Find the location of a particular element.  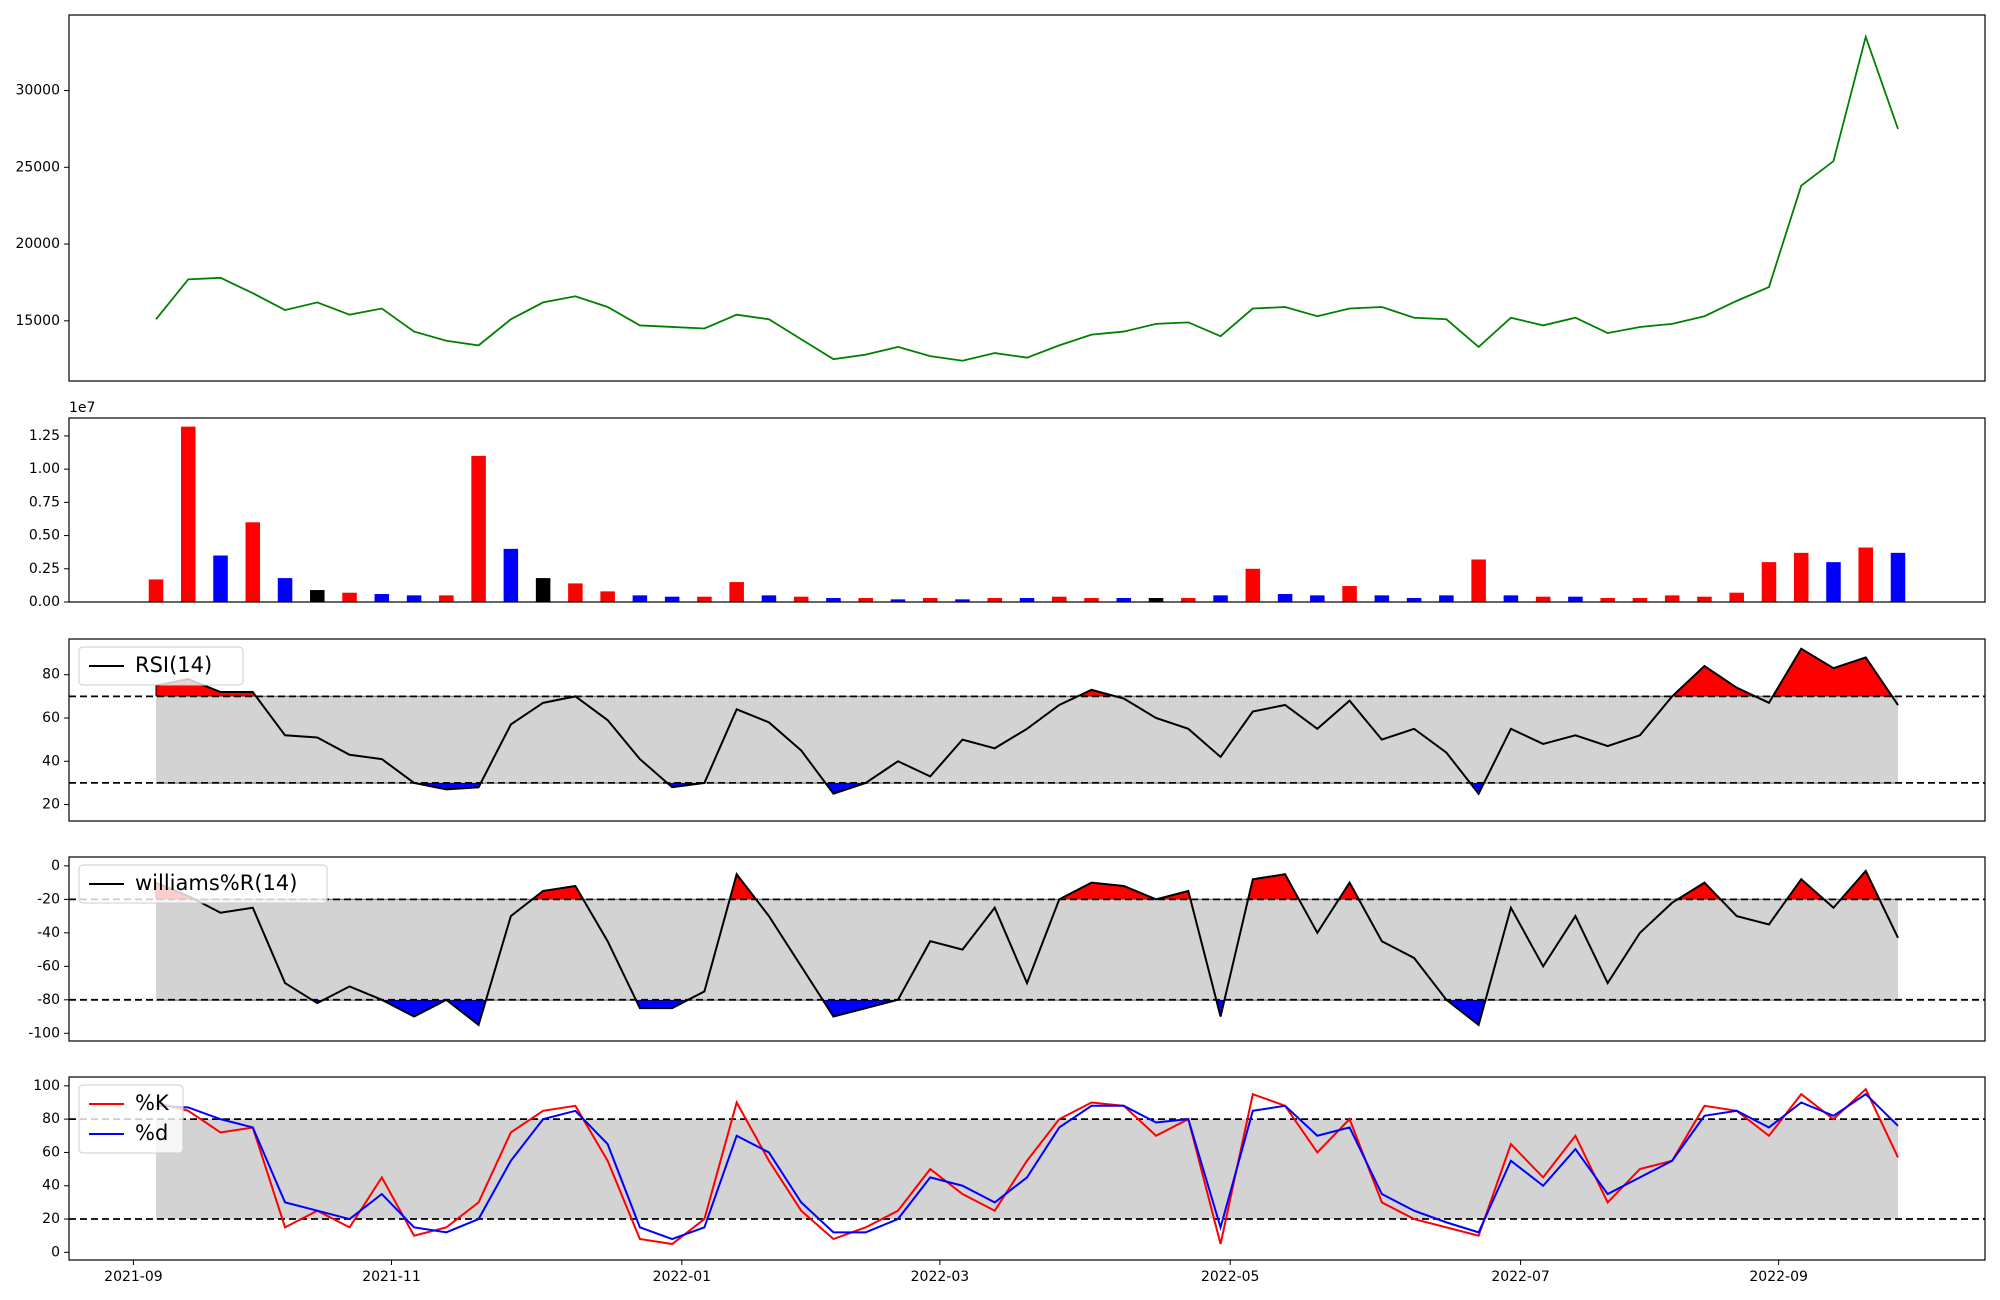

x-tick-label: 2022-07 is located at coordinates (1520, 1277).